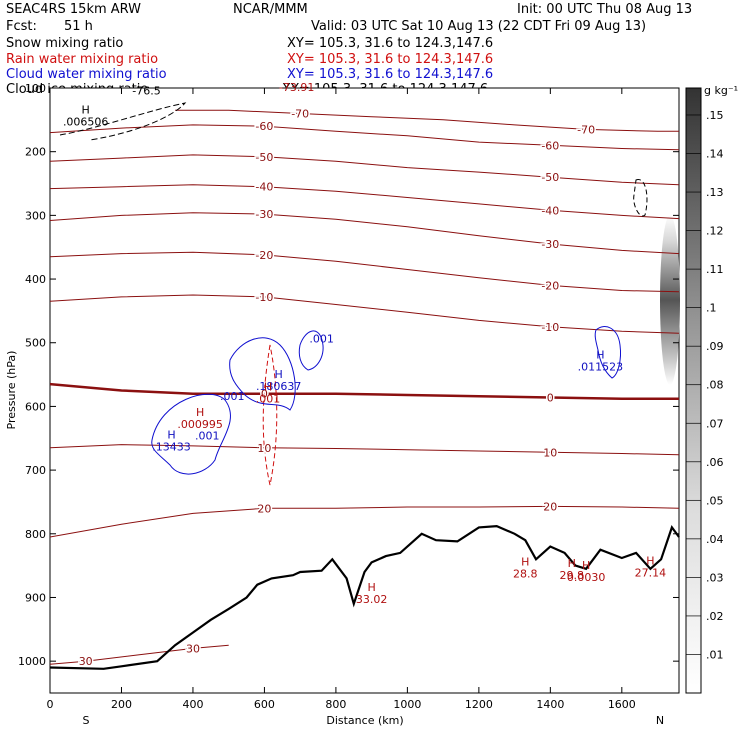 This screenshot has width=740, height=740. Describe the element at coordinates (715, 616) in the screenshot. I see `colorbar-tick-label: .02` at that location.